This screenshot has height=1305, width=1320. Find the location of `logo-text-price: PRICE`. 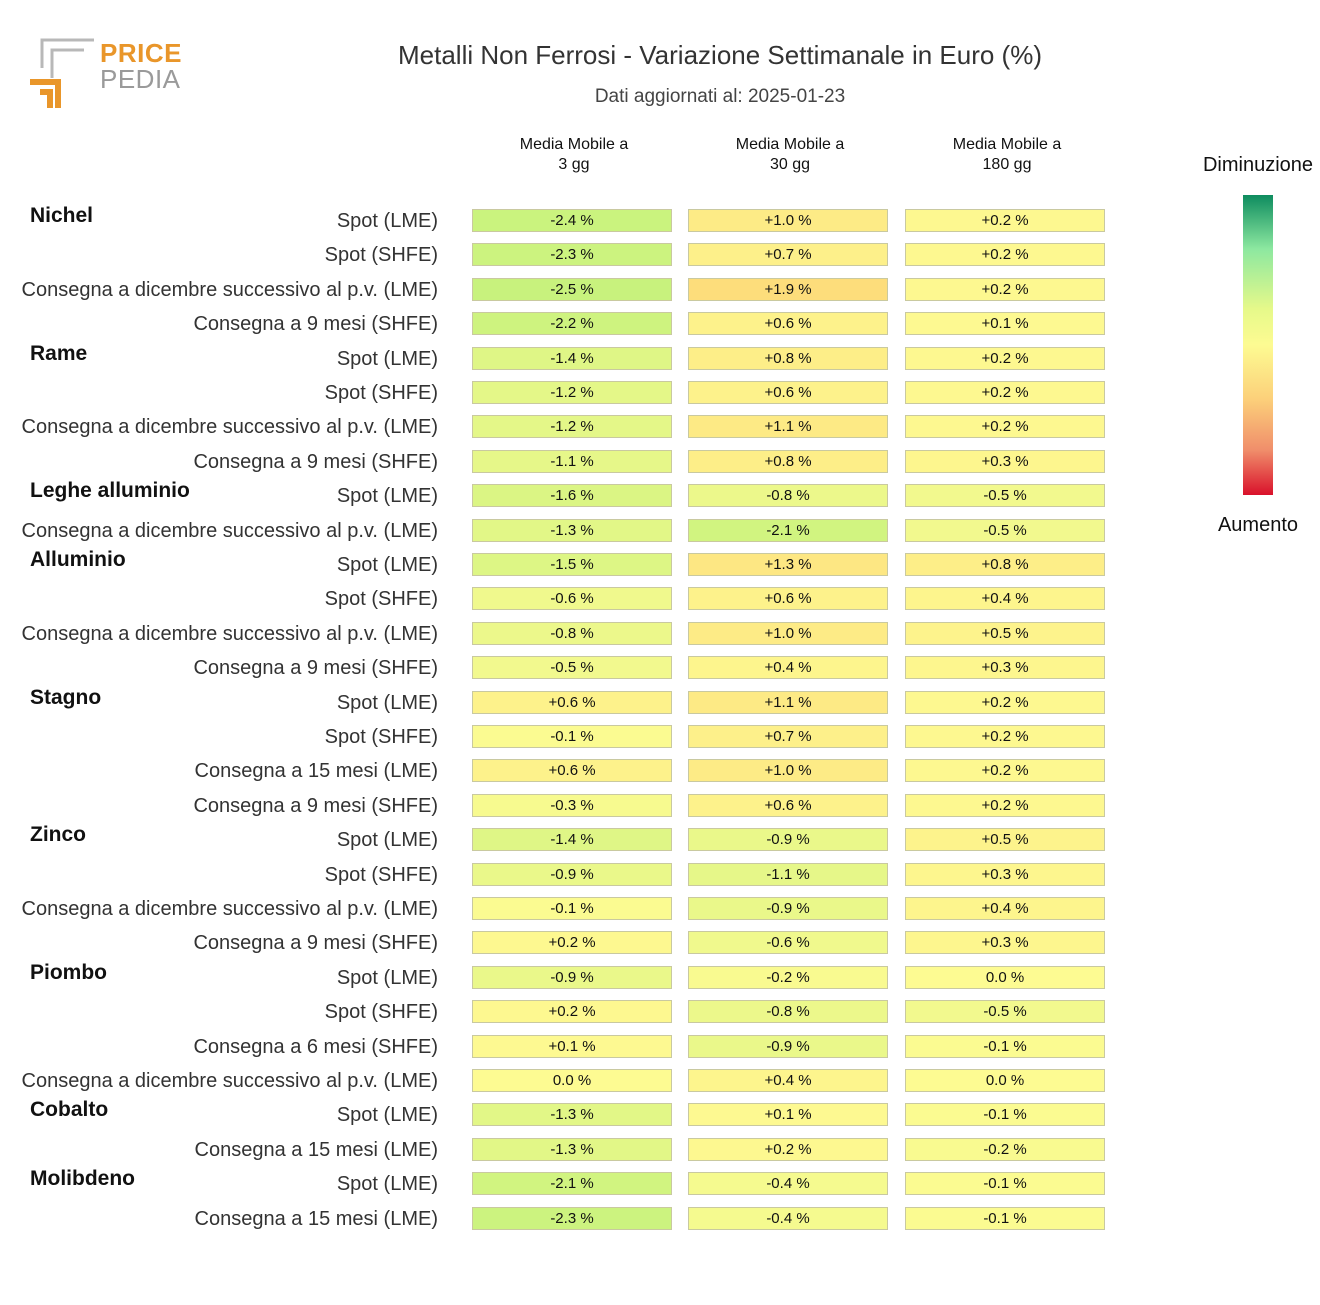

logo-text-price: PRICE is located at coordinates (141, 53).